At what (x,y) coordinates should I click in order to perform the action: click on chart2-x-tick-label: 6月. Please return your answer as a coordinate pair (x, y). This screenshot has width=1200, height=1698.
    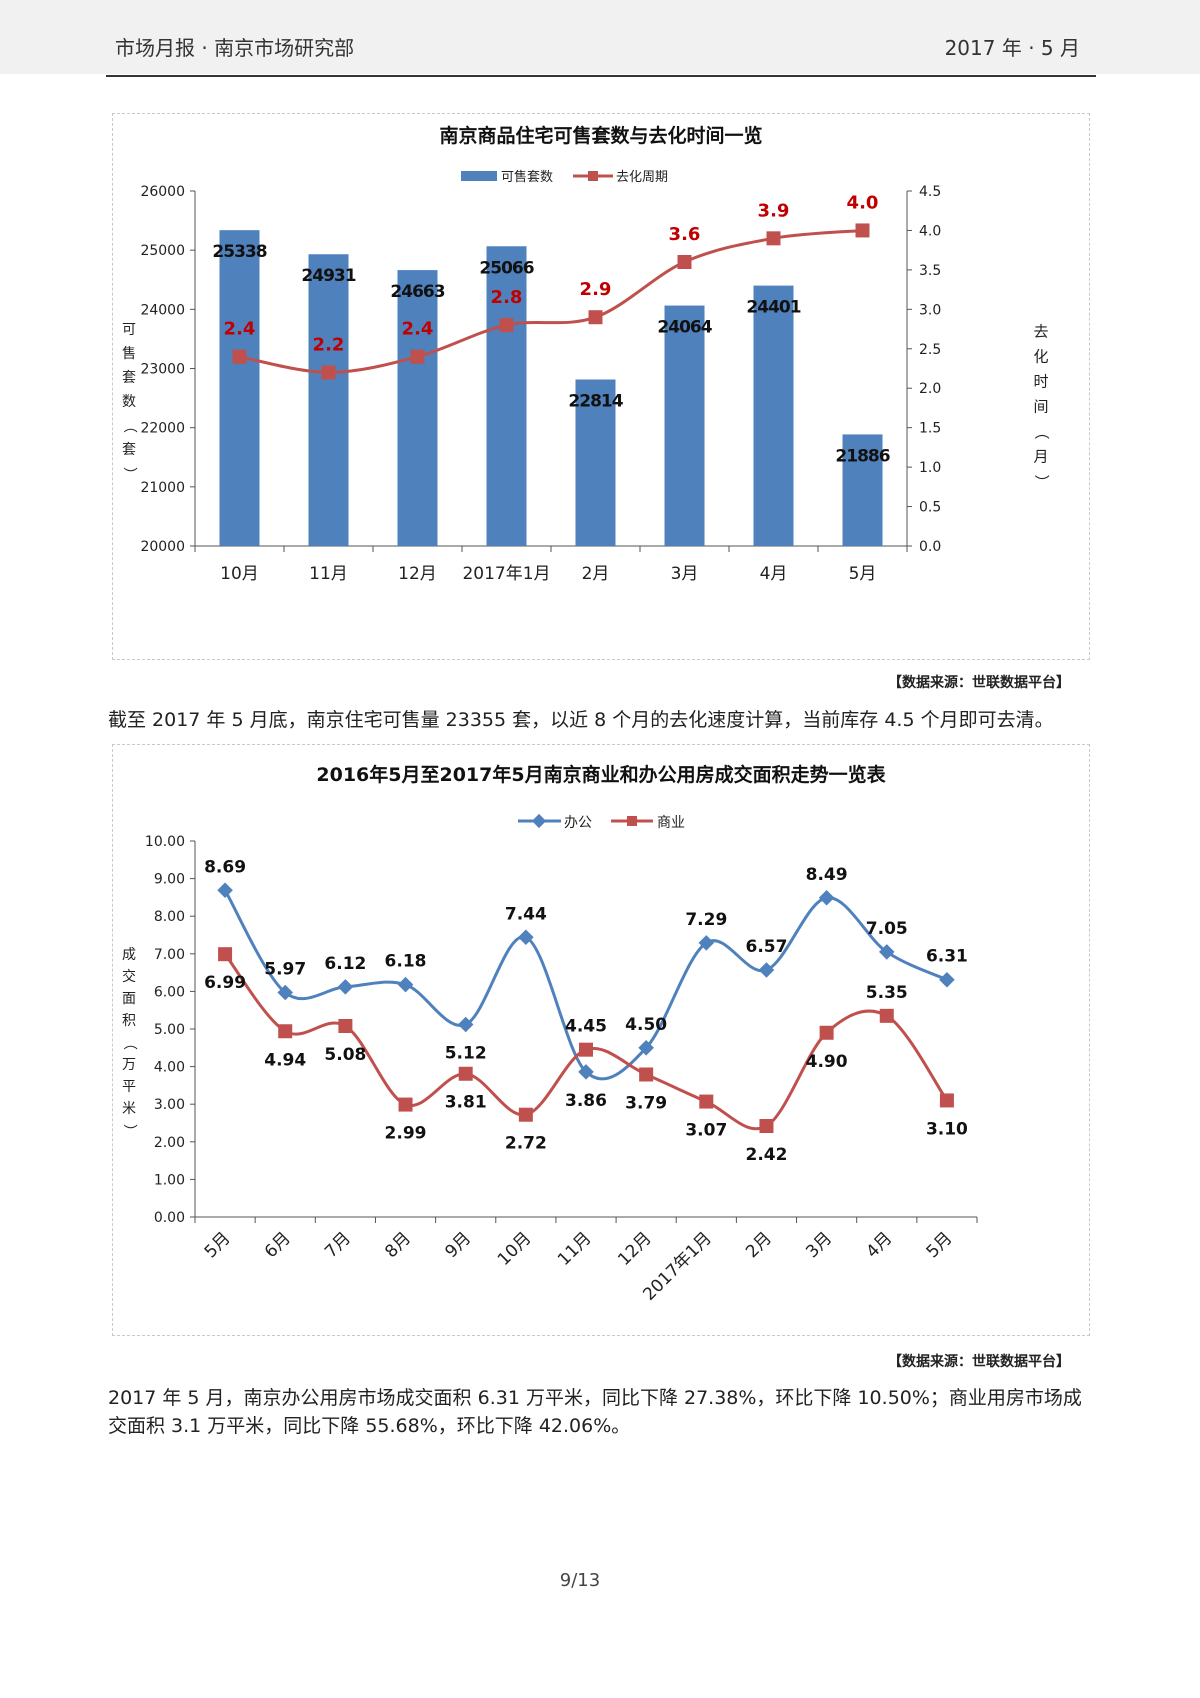
    Looking at the image, I should click on (278, 1245).